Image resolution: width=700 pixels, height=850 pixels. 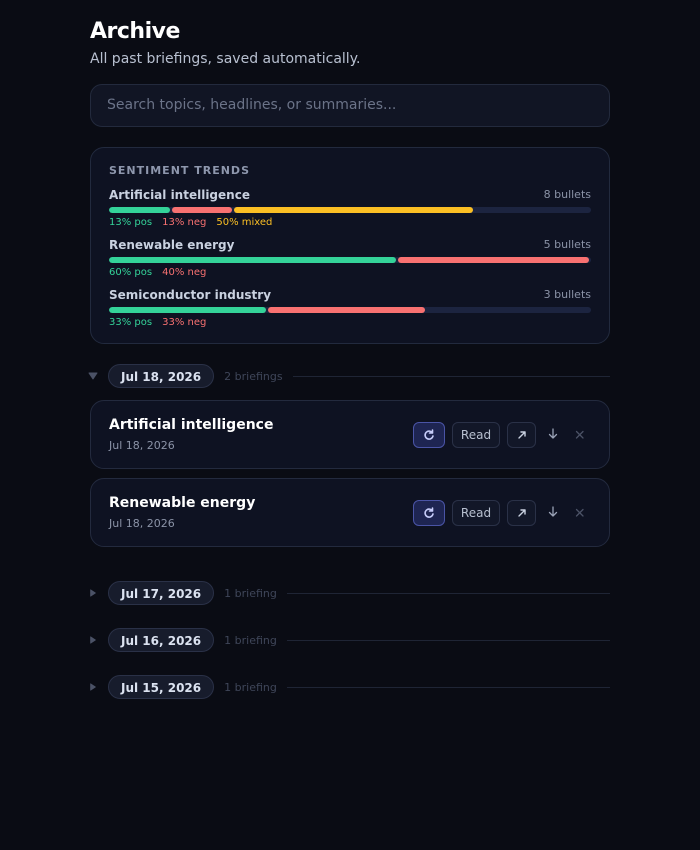 I want to click on briefing-title: Artificial intelligence, so click(x=191, y=425).